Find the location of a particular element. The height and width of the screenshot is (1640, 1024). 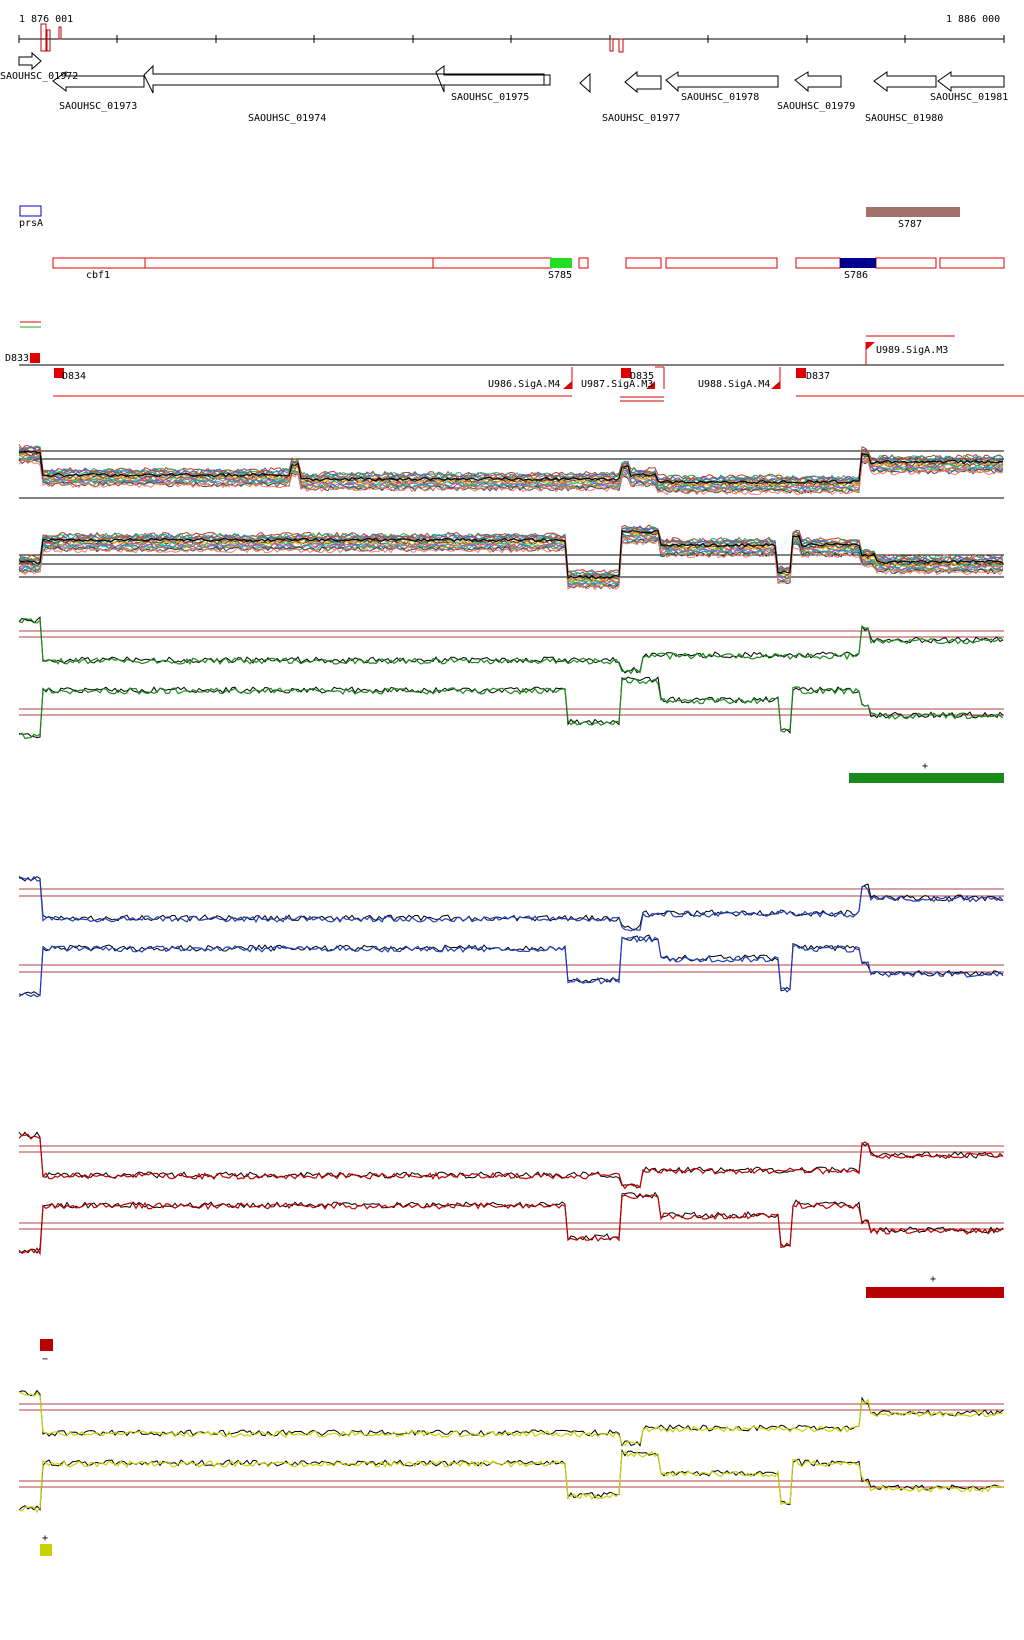

yellow-expression-track is located at coordinates (511, 1451).